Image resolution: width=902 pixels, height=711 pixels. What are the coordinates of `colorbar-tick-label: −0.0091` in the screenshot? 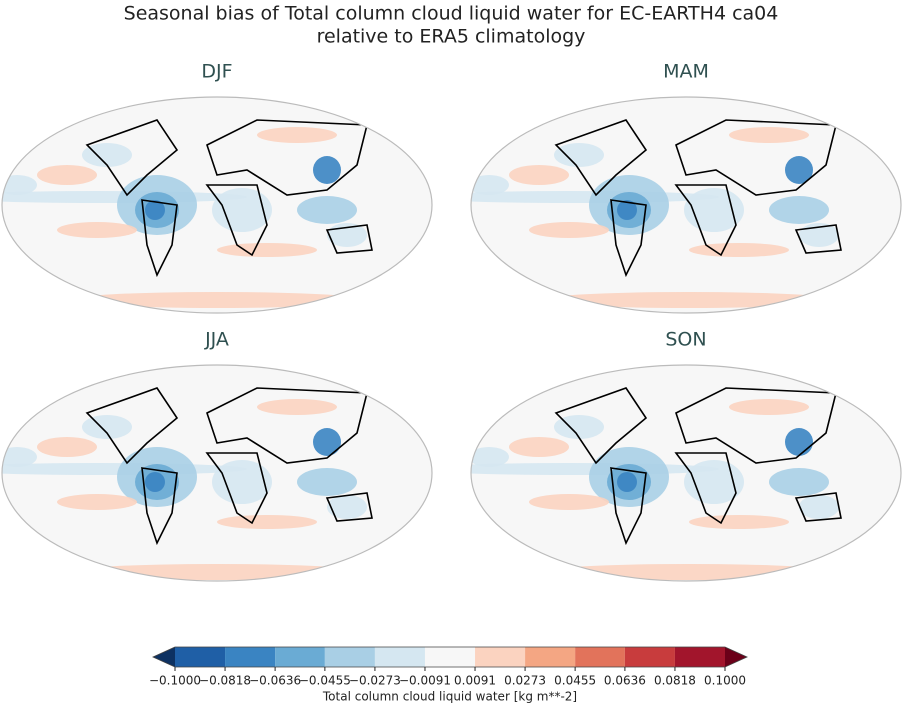 It's located at (425, 681).